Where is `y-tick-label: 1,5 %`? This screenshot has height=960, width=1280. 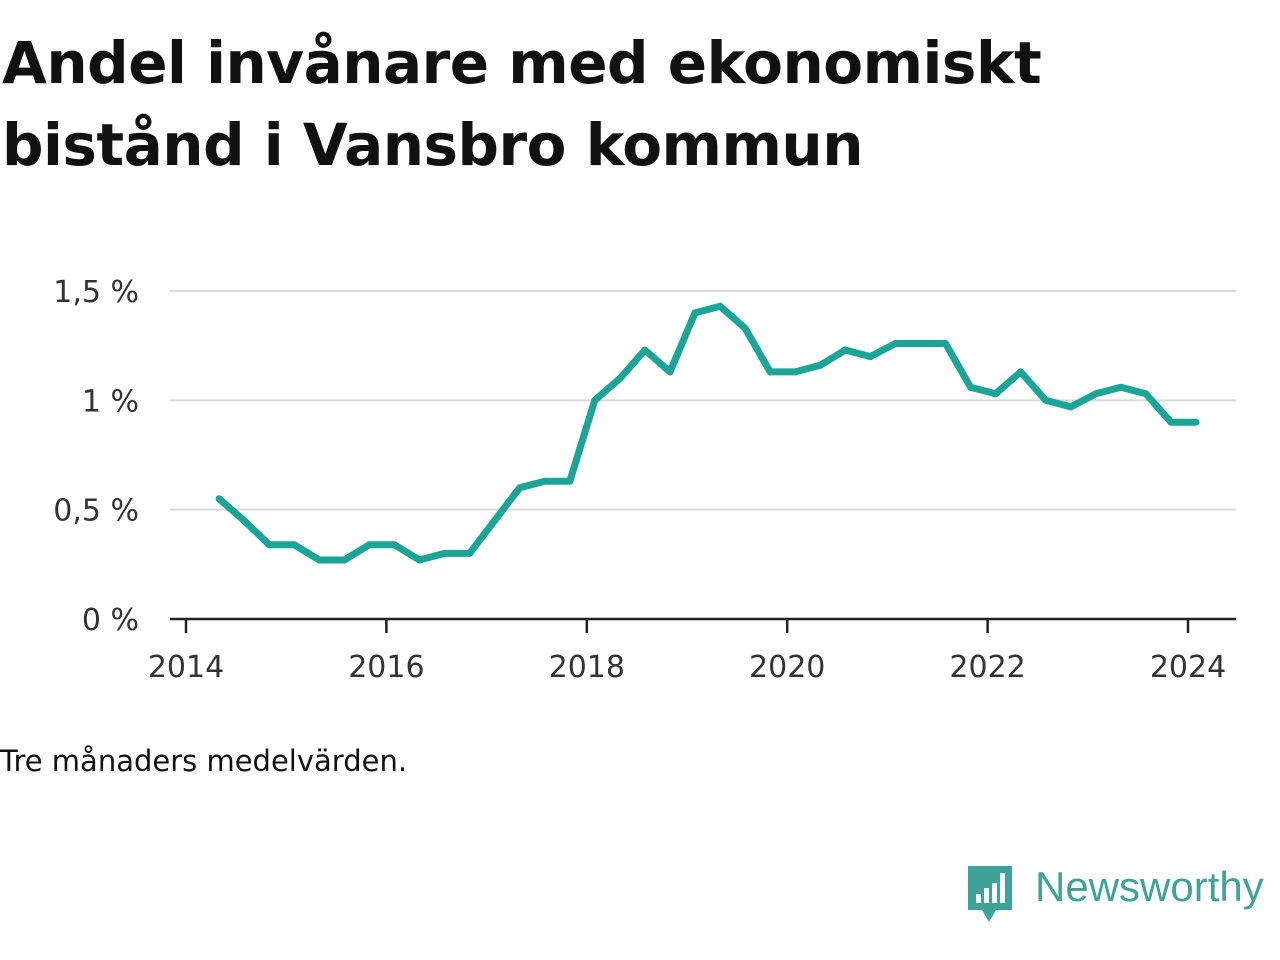 y-tick-label: 1,5 % is located at coordinates (96, 292).